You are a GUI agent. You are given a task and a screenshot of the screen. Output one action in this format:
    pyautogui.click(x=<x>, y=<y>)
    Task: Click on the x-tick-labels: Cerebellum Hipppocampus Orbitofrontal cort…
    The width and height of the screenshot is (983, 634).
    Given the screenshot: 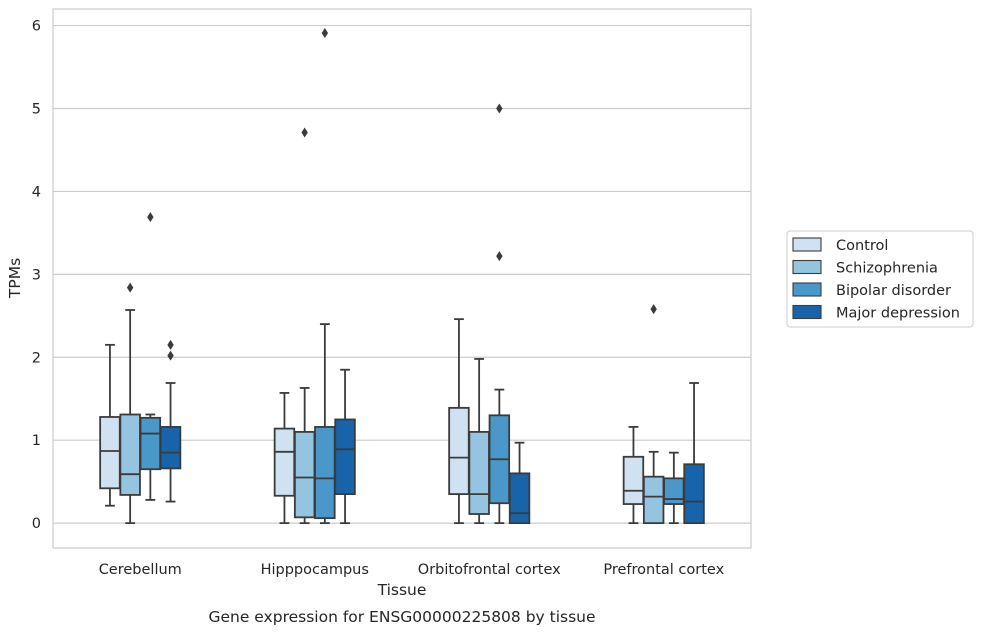 What is the action you would take?
    pyautogui.click(x=412, y=570)
    